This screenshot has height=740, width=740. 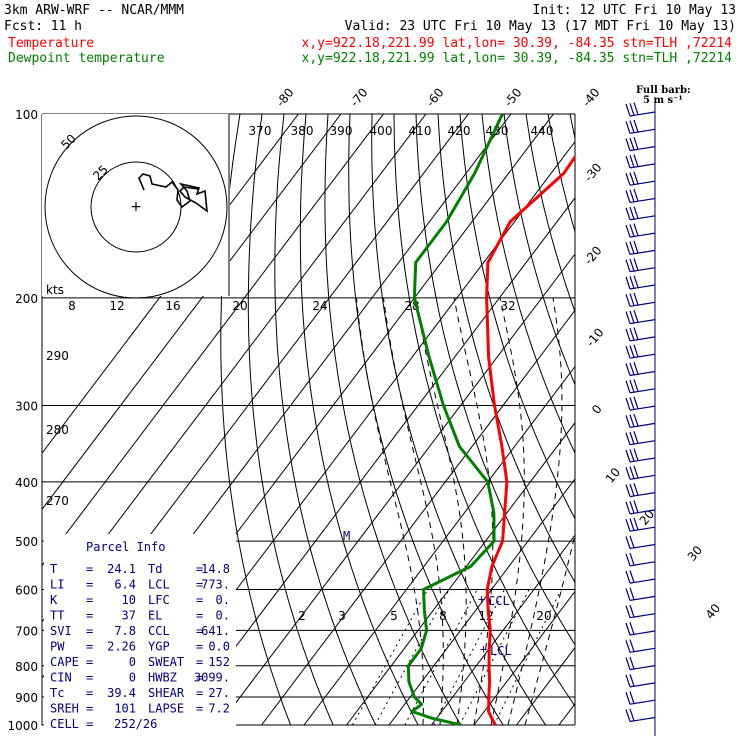 What do you see at coordinates (26, 299) in the screenshot?
I see `isobar-label: 200` at bounding box center [26, 299].